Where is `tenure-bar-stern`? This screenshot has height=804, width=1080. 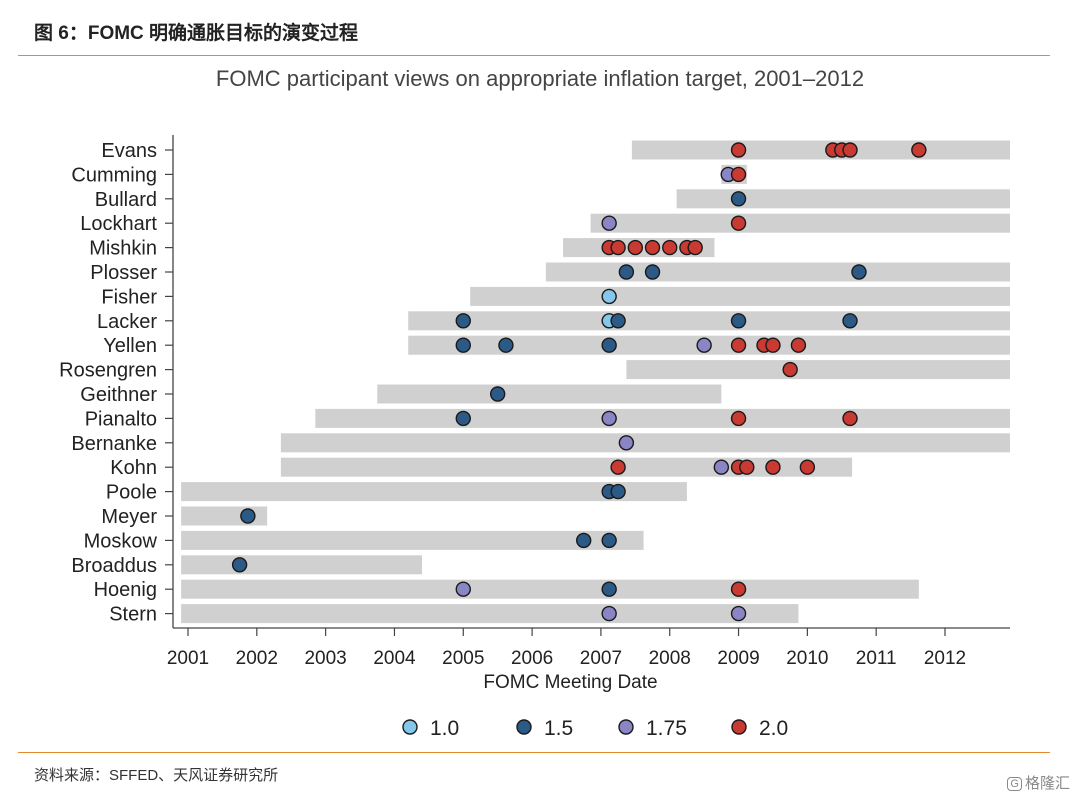
tenure-bar-stern is located at coordinates (490, 614).